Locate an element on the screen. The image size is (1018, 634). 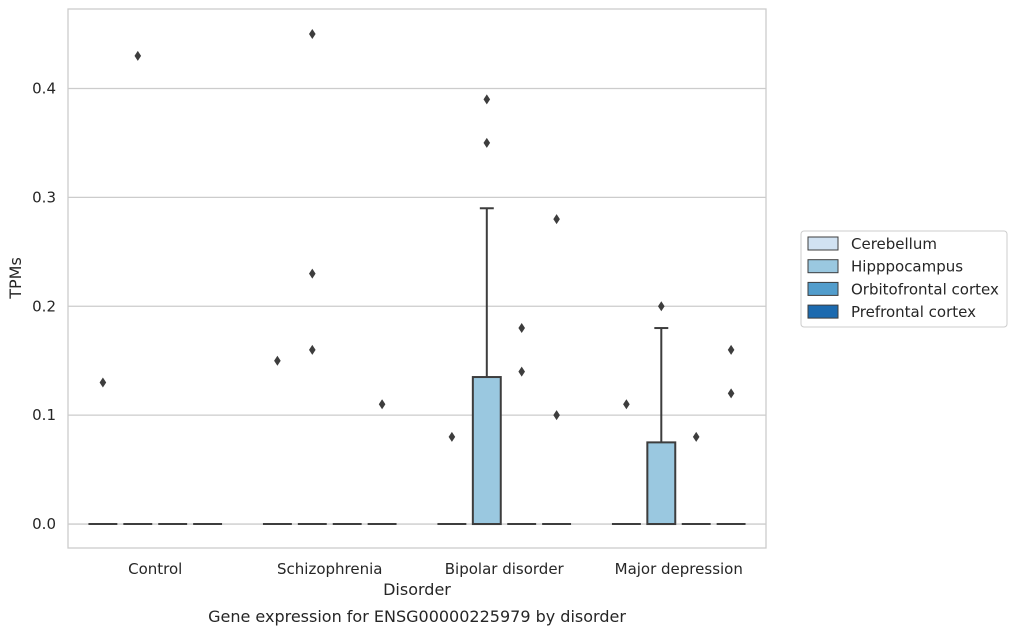
y-tick-label: 0.3 is located at coordinates (44, 197).